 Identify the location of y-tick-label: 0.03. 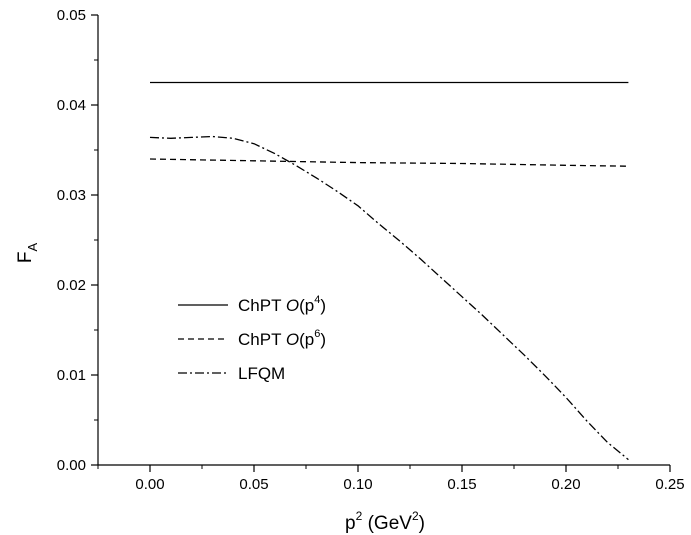
(71, 195).